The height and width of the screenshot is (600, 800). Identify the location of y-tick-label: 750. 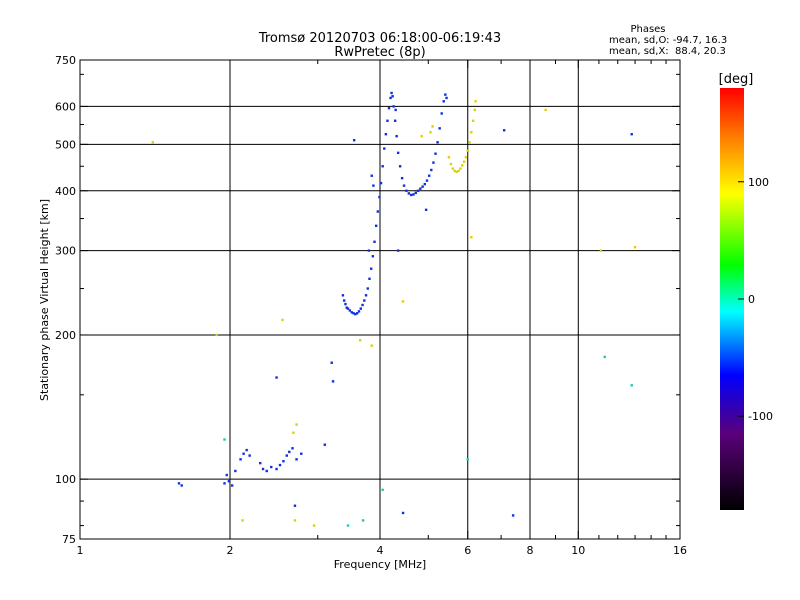
(65, 60).